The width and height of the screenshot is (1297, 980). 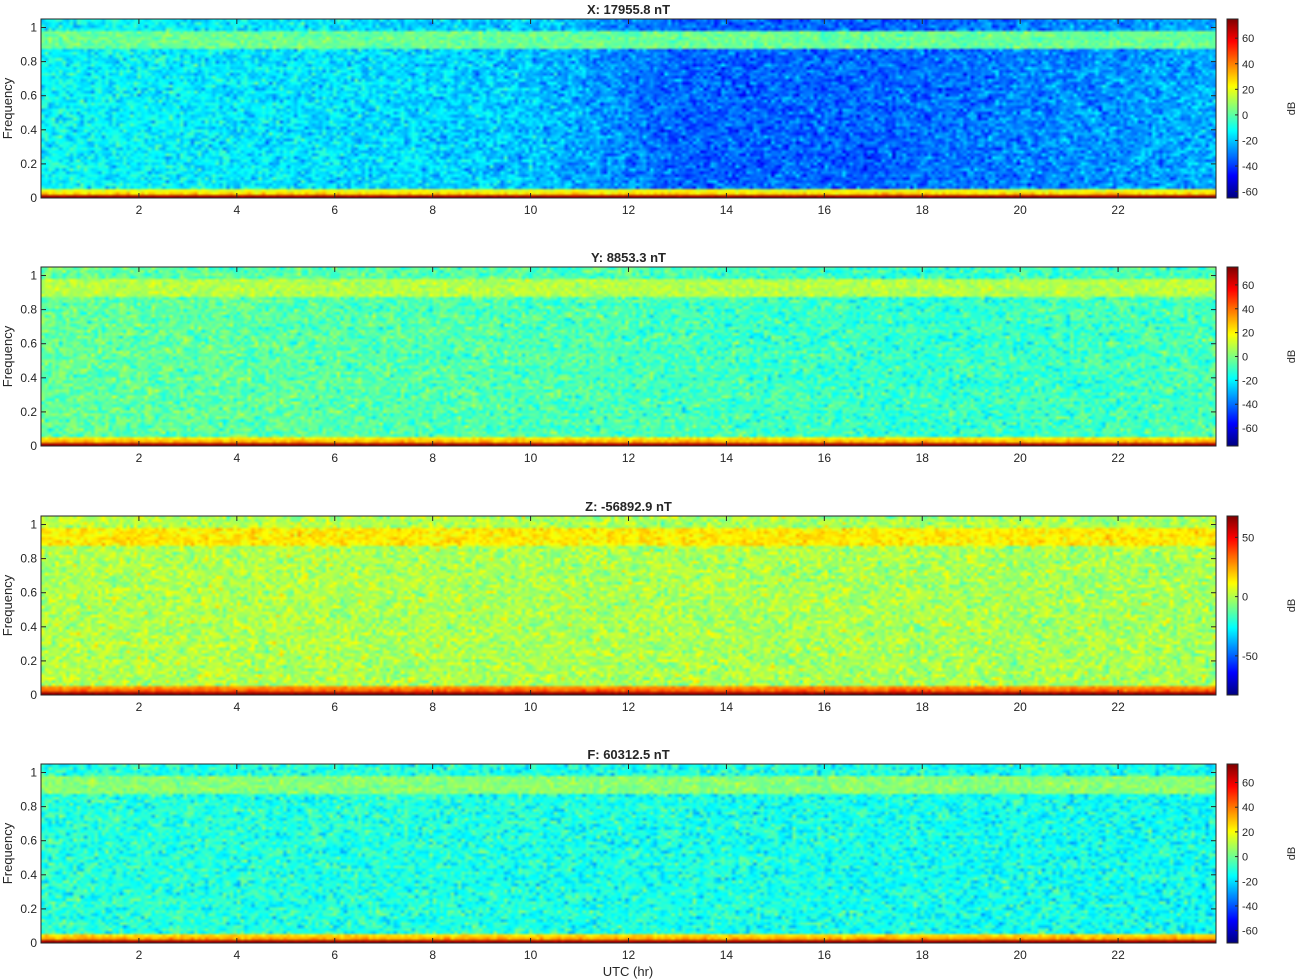 What do you see at coordinates (628, 506) in the screenshot?
I see `panel-title: Z: -56892.9 nT` at bounding box center [628, 506].